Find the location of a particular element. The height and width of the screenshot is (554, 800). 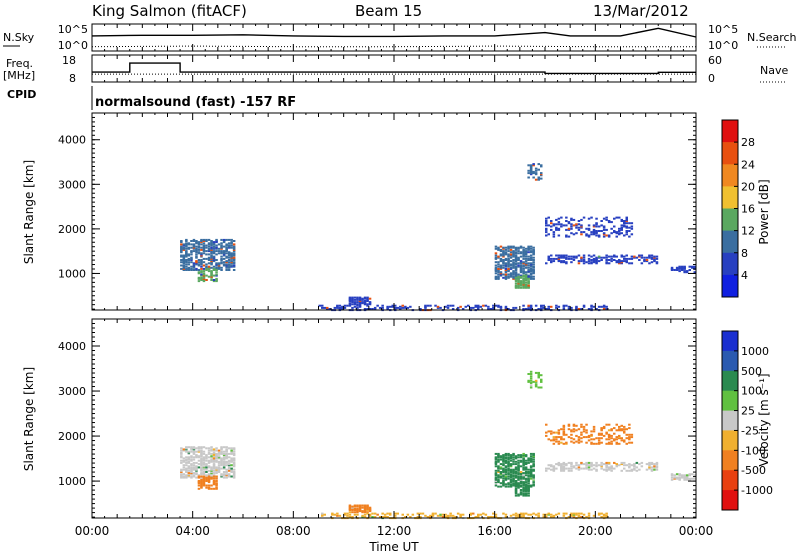

nave-right-tick-top: 60 is located at coordinates (715, 60).